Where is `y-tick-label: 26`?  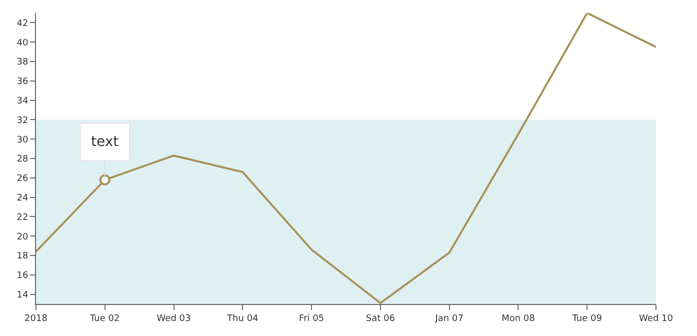 y-tick-label: 26 is located at coordinates (22, 179).